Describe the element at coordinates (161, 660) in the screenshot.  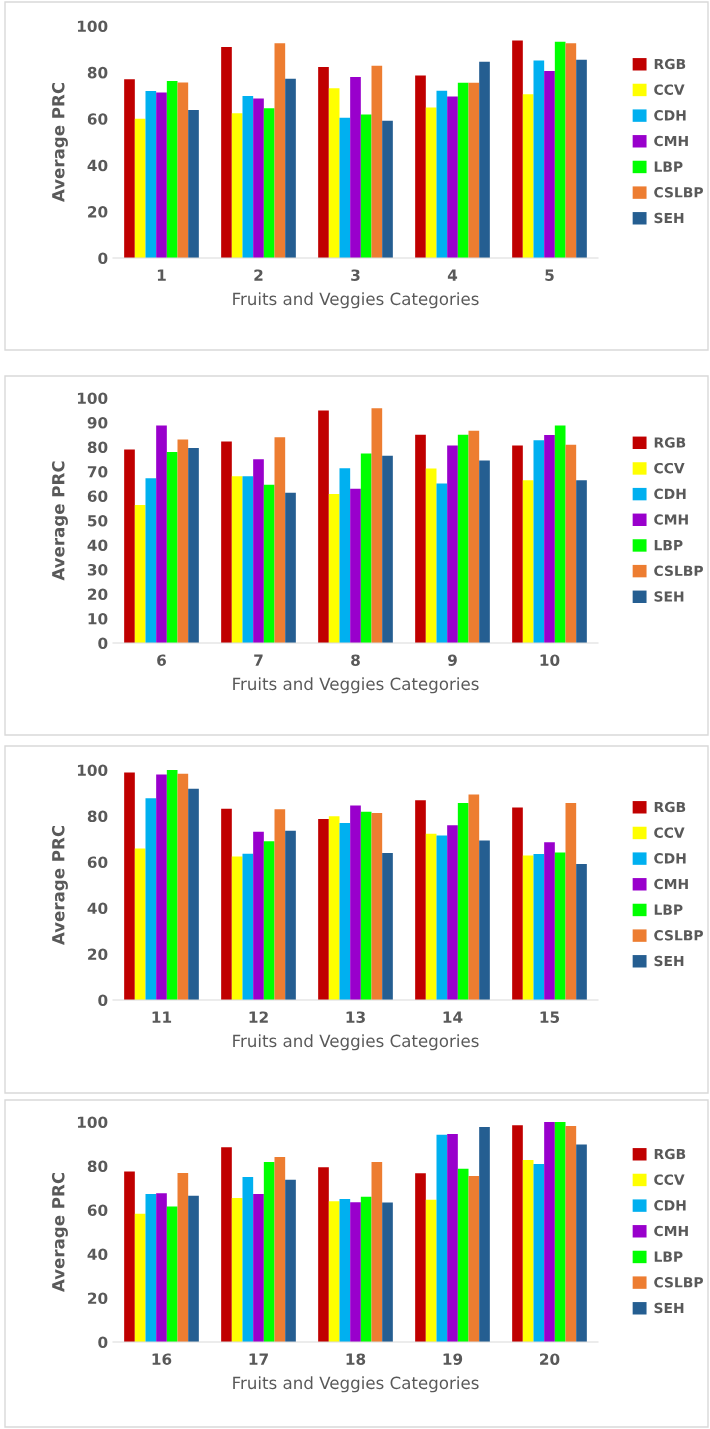
I see `x-tick-label: 6` at that location.